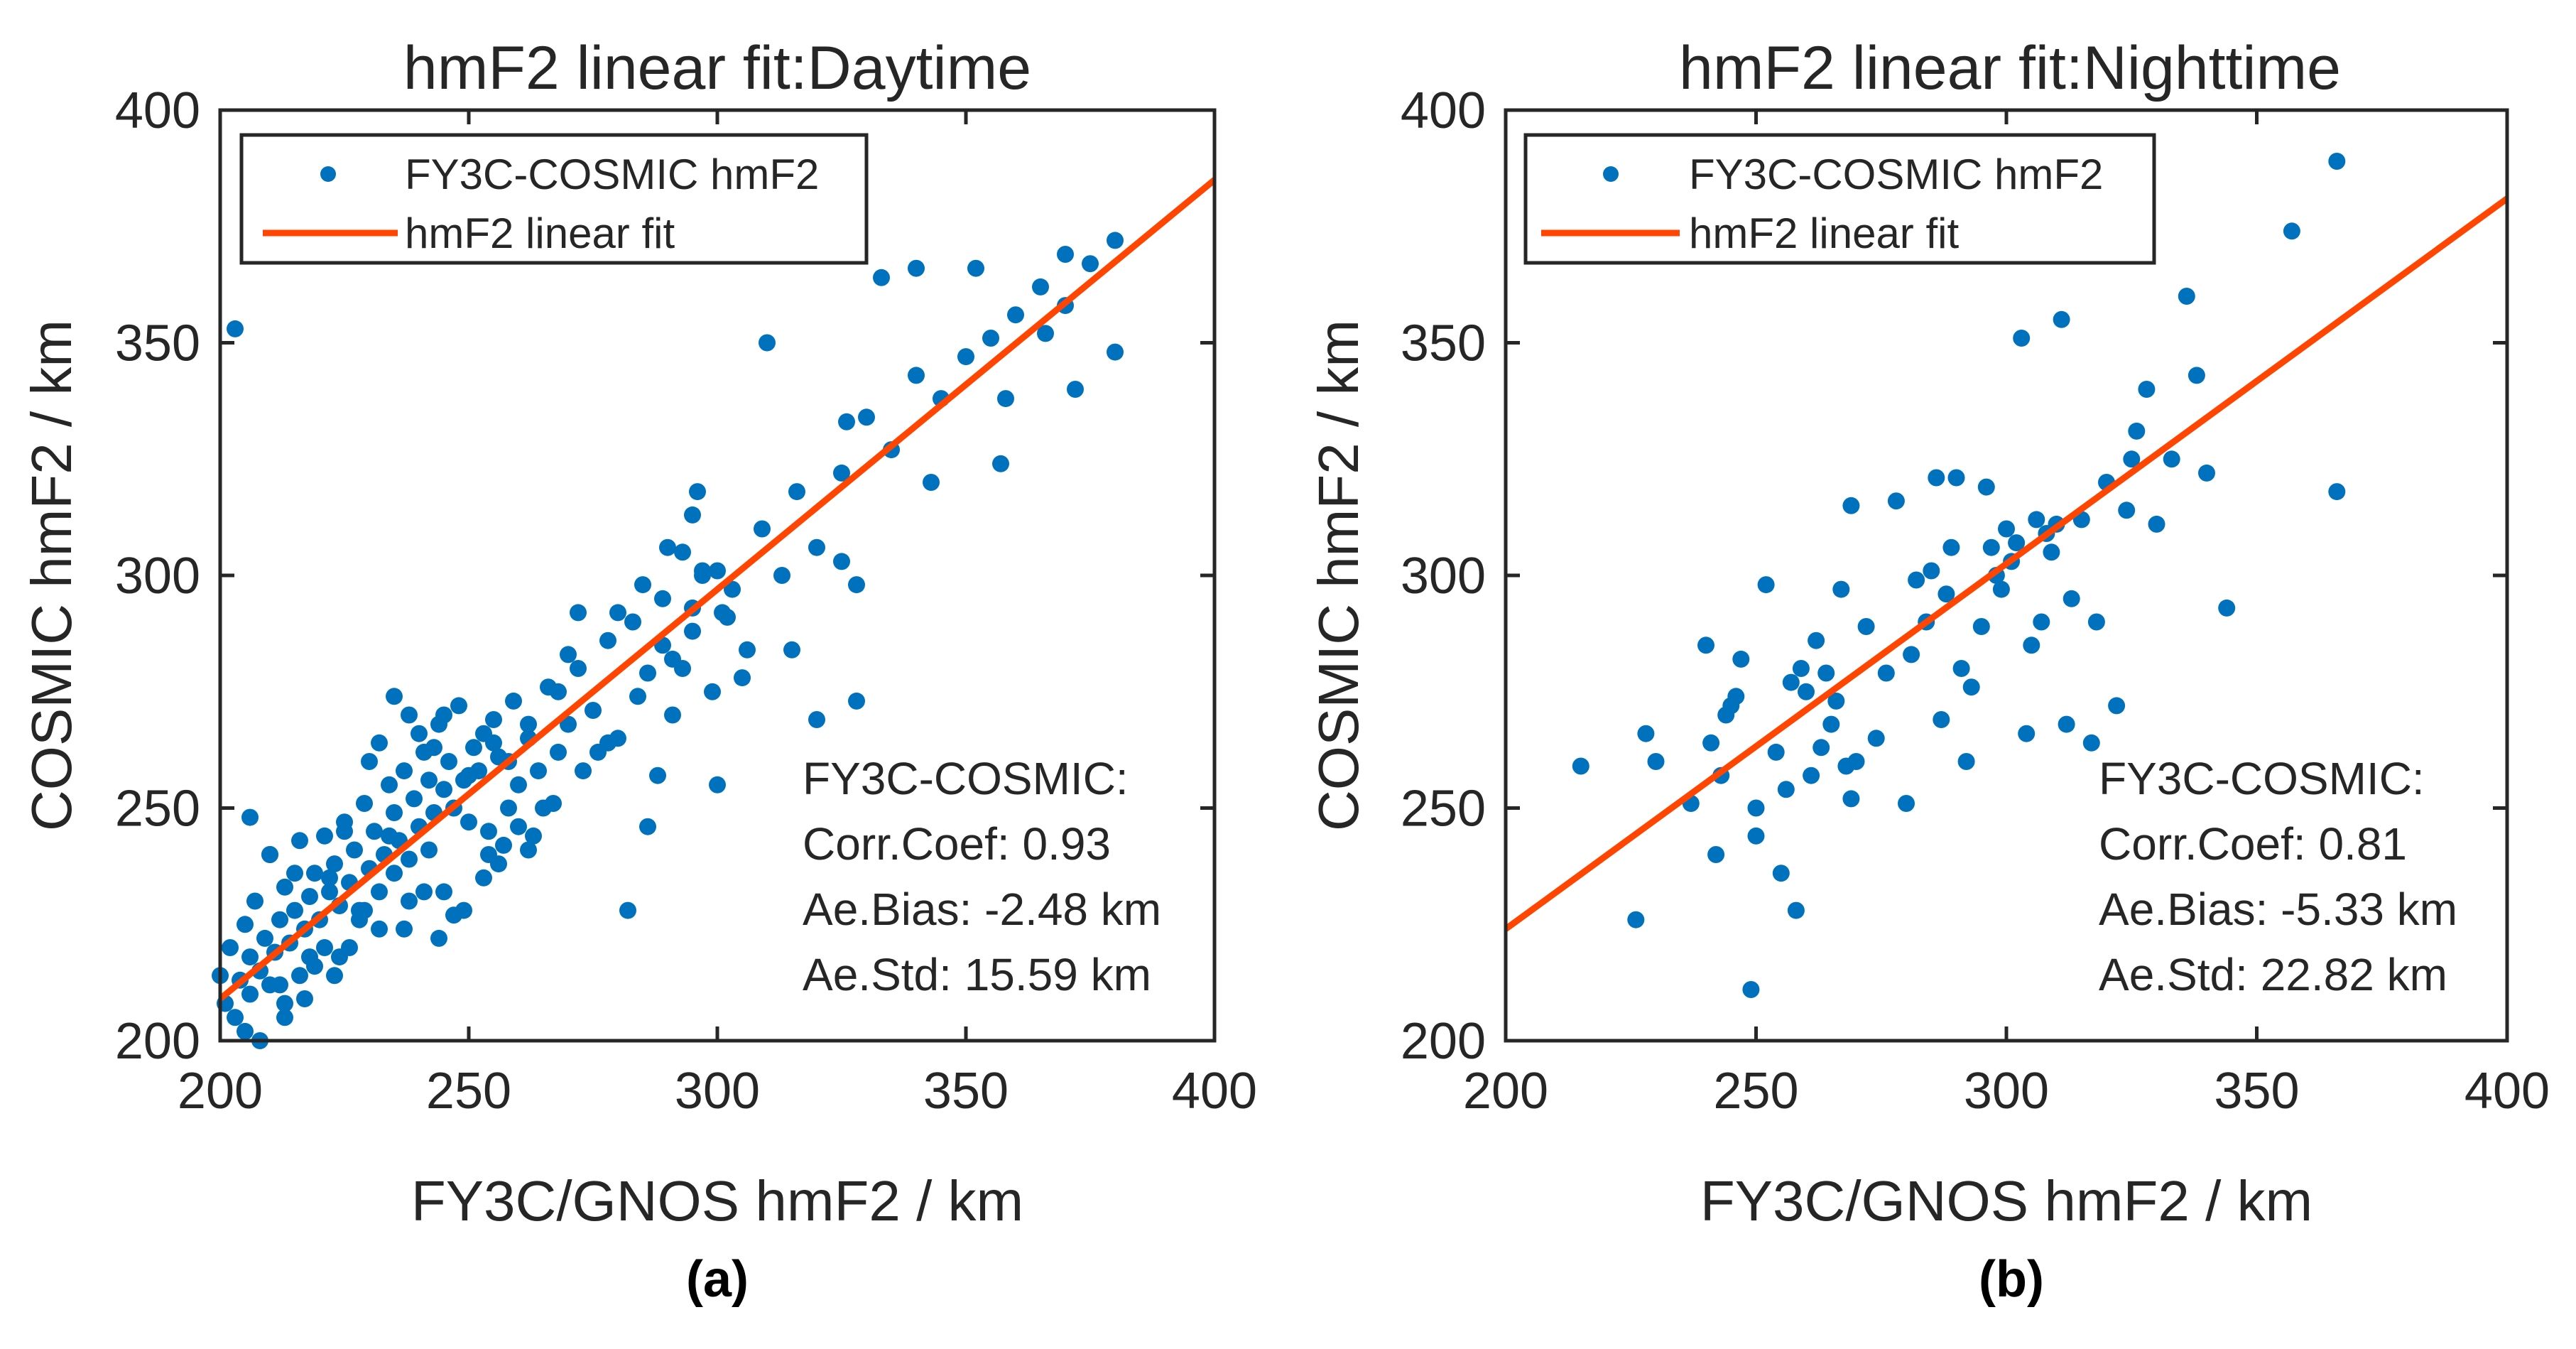 Image resolution: width=2576 pixels, height=1349 pixels. Describe the element at coordinates (1443, 343) in the screenshot. I see `y-tick-label: 350` at that location.